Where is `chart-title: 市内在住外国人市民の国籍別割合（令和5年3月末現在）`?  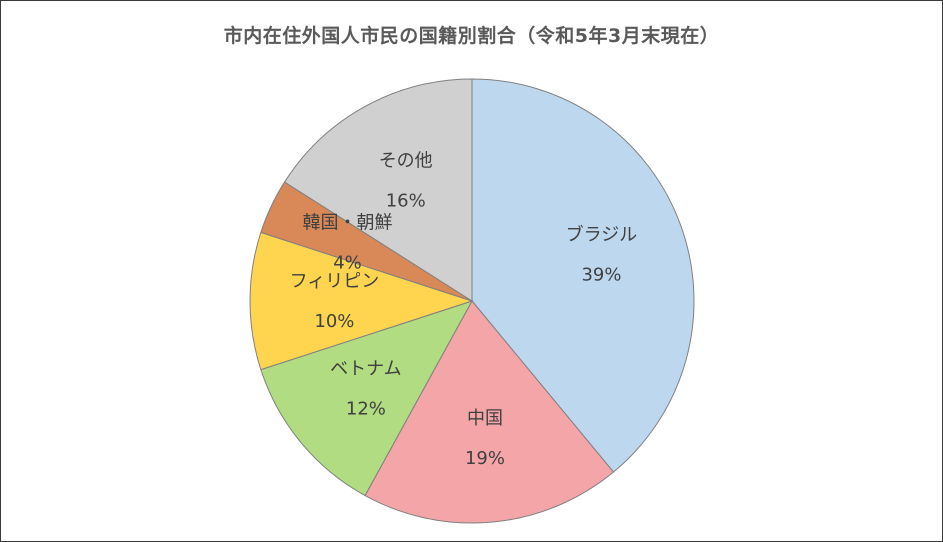
chart-title: 市内在住外国人市民の国籍別割合（令和5年3月末現在） is located at coordinates (471, 36).